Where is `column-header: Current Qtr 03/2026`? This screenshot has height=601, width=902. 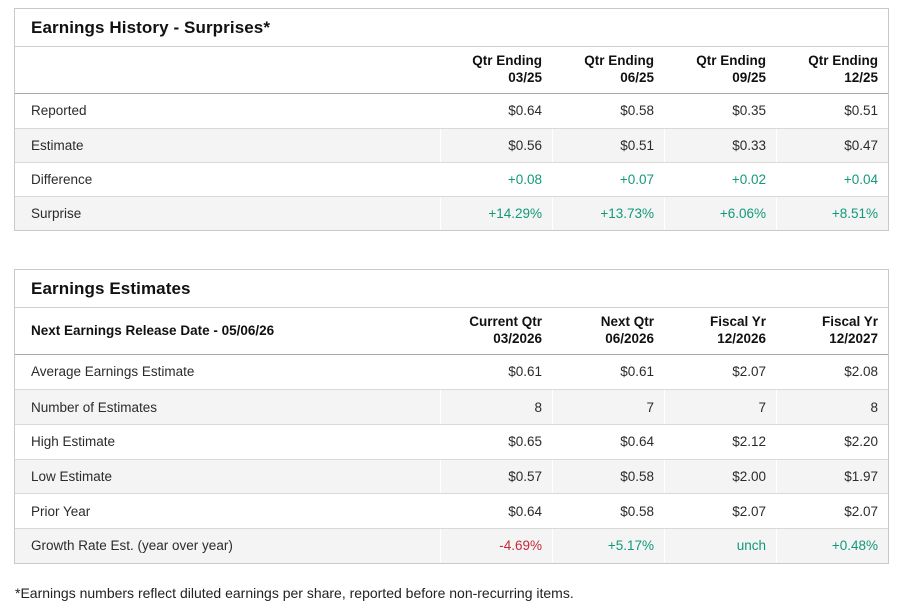
column-header: Current Qtr 03/2026 is located at coordinates (505, 329).